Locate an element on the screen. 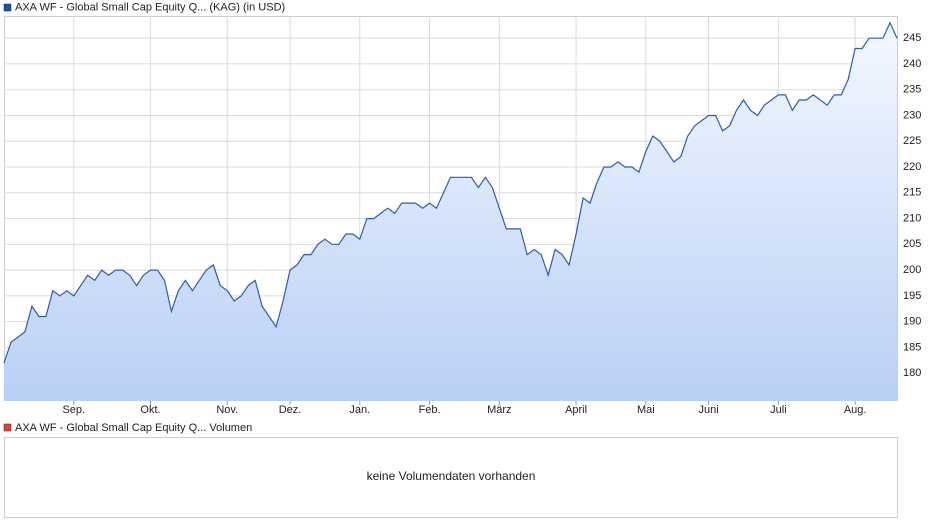 The width and height of the screenshot is (940, 526). y-tick-label: 240 is located at coordinates (912, 64).